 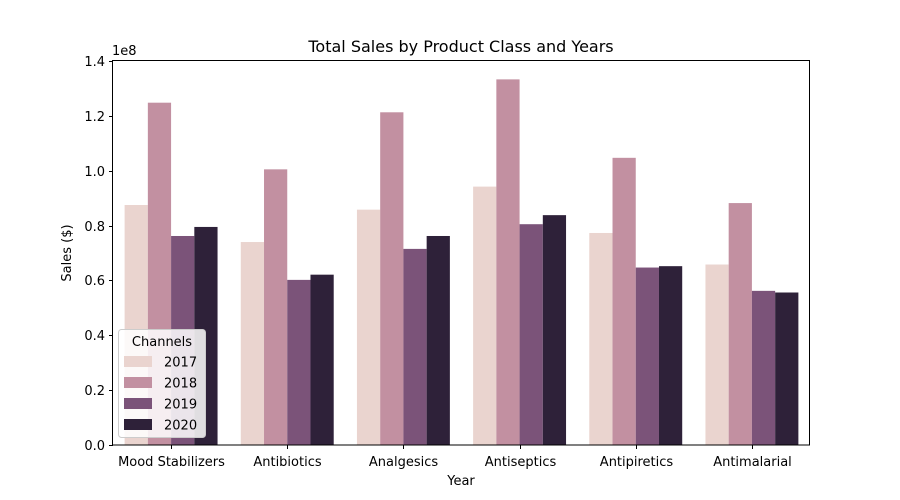 What do you see at coordinates (94, 172) in the screenshot?
I see `y-tick-label: 1.0` at bounding box center [94, 172].